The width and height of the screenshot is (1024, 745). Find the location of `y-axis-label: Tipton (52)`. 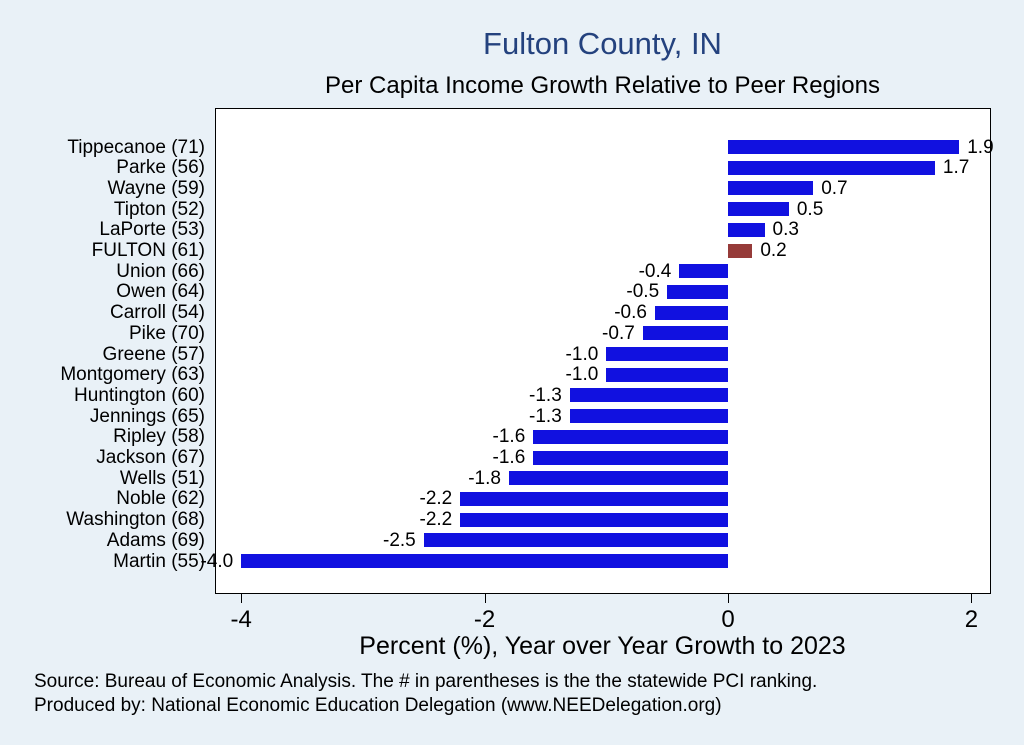

y-axis-label: Tipton (52) is located at coordinates (159, 209).